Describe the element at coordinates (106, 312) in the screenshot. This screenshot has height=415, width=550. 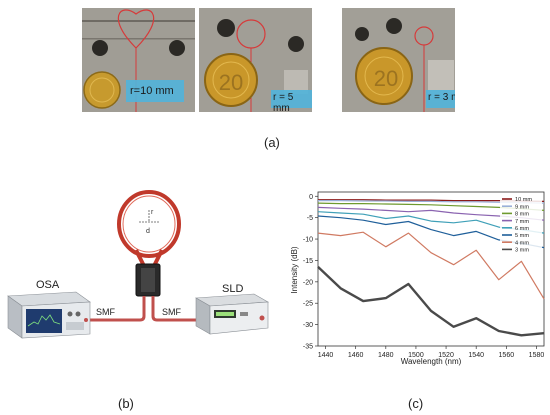
I see `fiber-left-label: SMF` at that location.